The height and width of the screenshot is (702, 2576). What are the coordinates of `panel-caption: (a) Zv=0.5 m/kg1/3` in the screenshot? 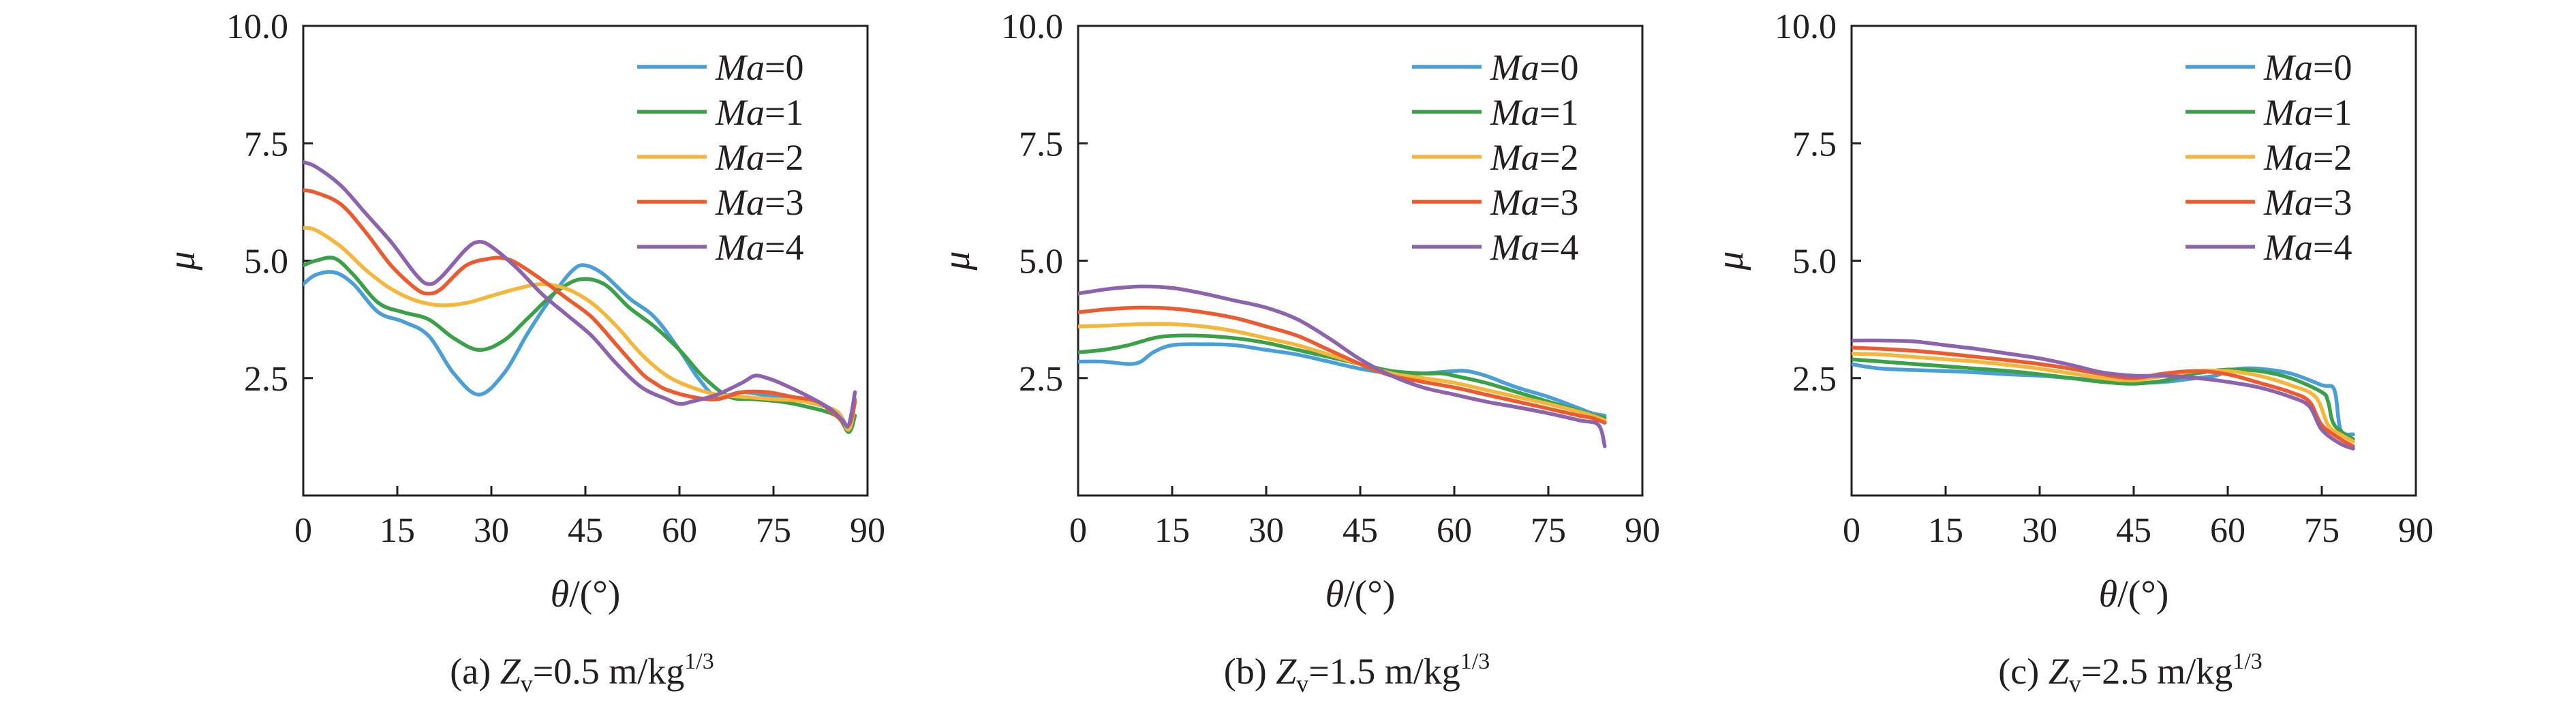 It's located at (582, 673).